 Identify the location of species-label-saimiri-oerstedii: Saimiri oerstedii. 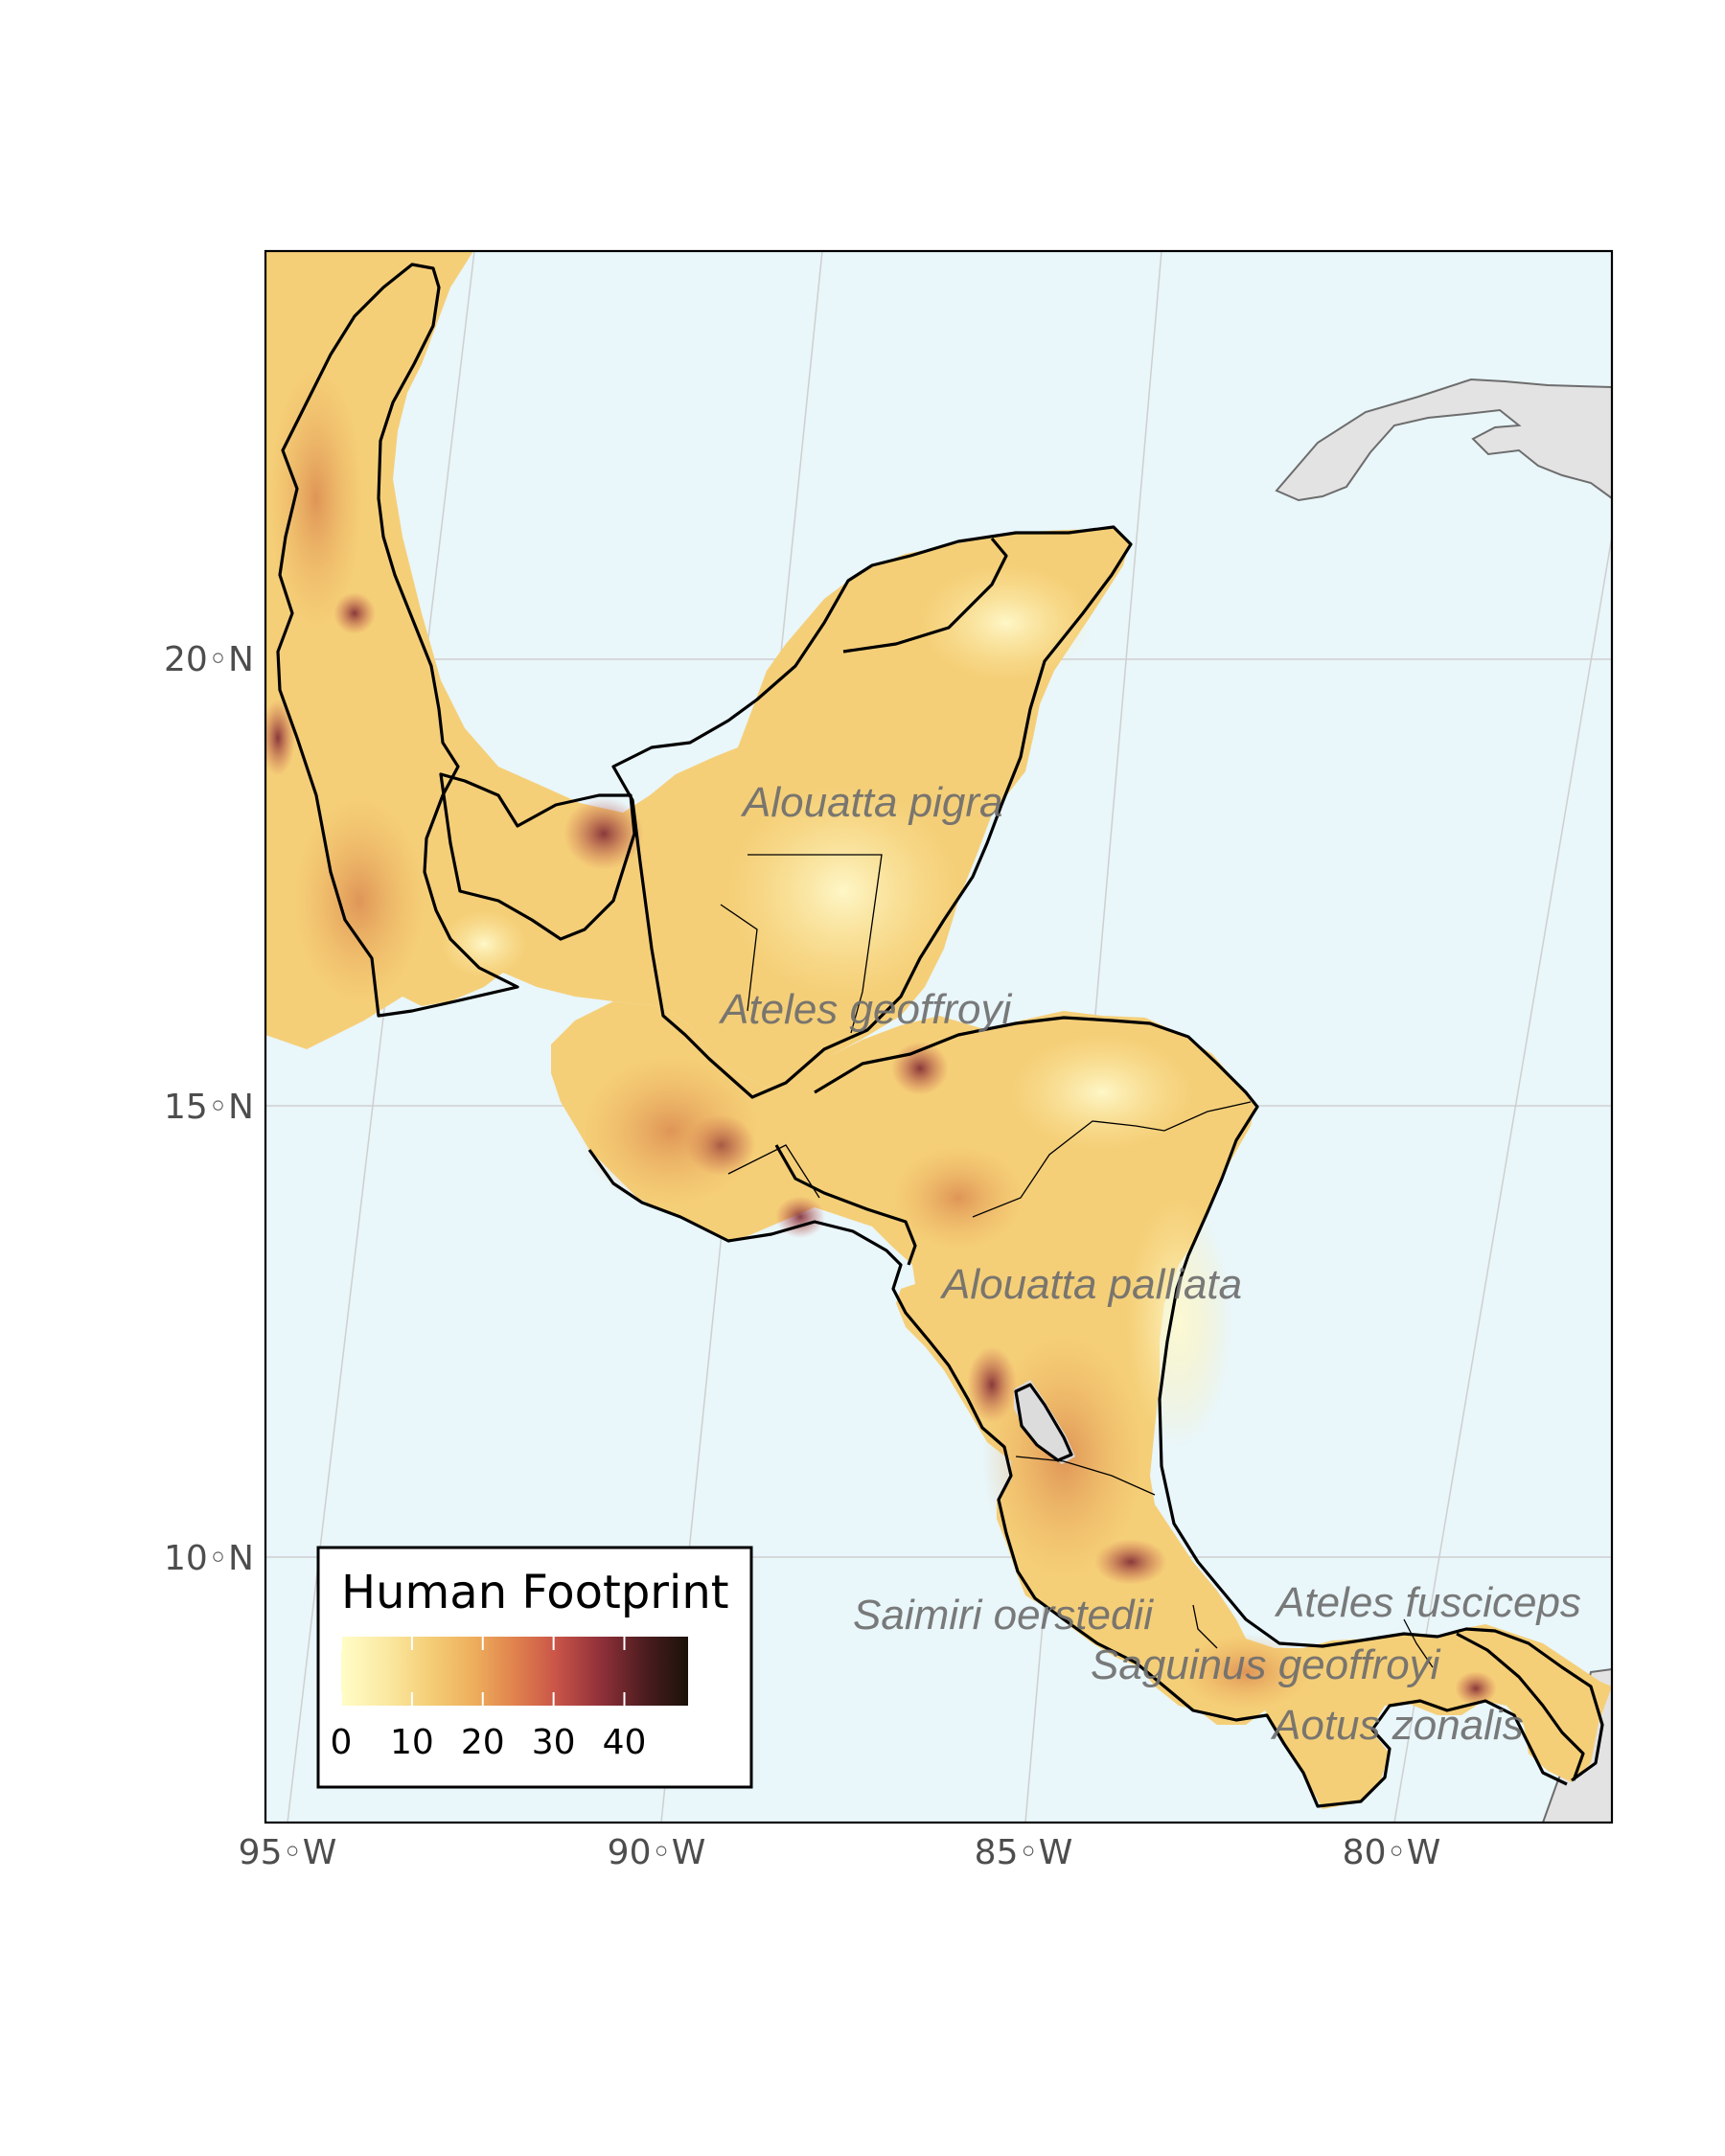
(1004, 1615).